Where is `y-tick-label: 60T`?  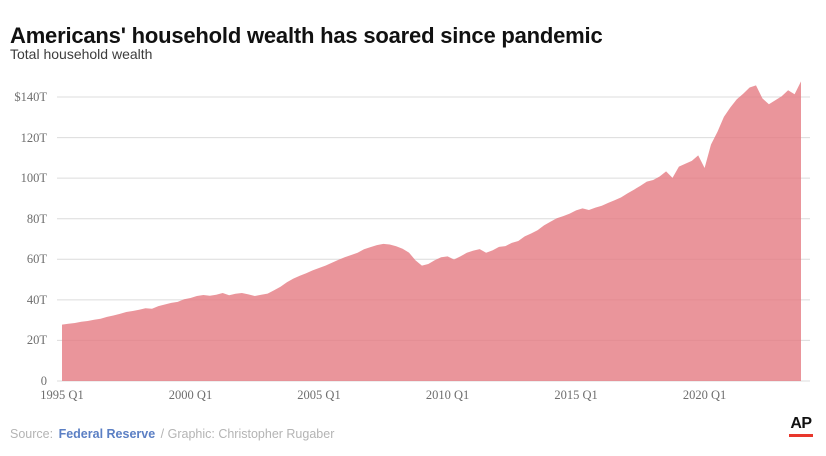 y-tick-label: 60T is located at coordinates (36, 259).